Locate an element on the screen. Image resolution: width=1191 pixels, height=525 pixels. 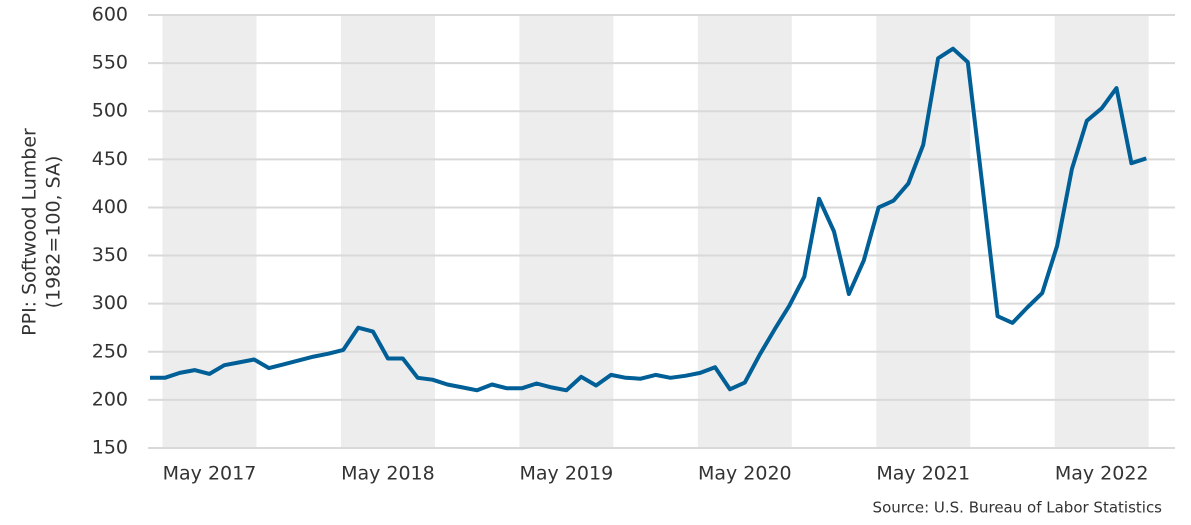
y-axis-label: PPI: Softwood Lumber is located at coordinates (30, 232).